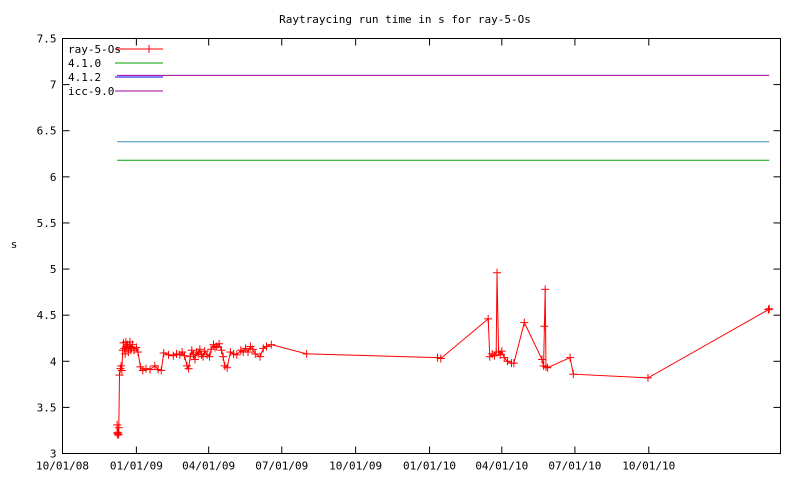  Describe the element at coordinates (53, 177) in the screenshot. I see `y-tick-label: 6` at that location.